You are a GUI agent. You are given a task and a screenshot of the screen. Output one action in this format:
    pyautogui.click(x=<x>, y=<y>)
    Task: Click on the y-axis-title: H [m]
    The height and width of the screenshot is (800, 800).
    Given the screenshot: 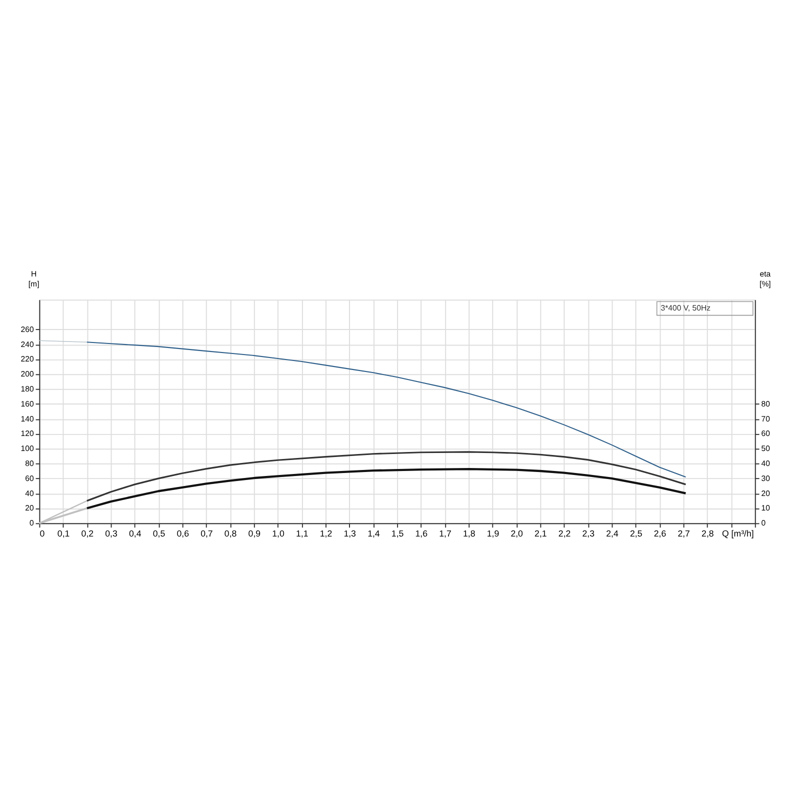 What is the action you would take?
    pyautogui.click(x=34, y=279)
    